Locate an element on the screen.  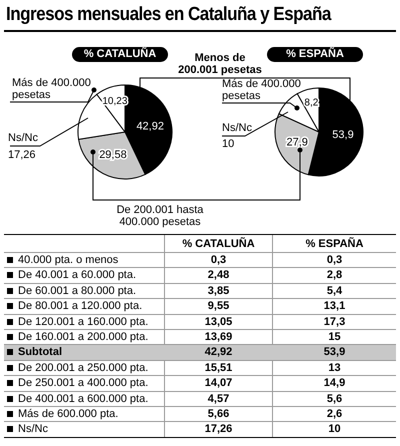
category-label: De 250.001 a 400.000 pta. is located at coordinates (83, 383).